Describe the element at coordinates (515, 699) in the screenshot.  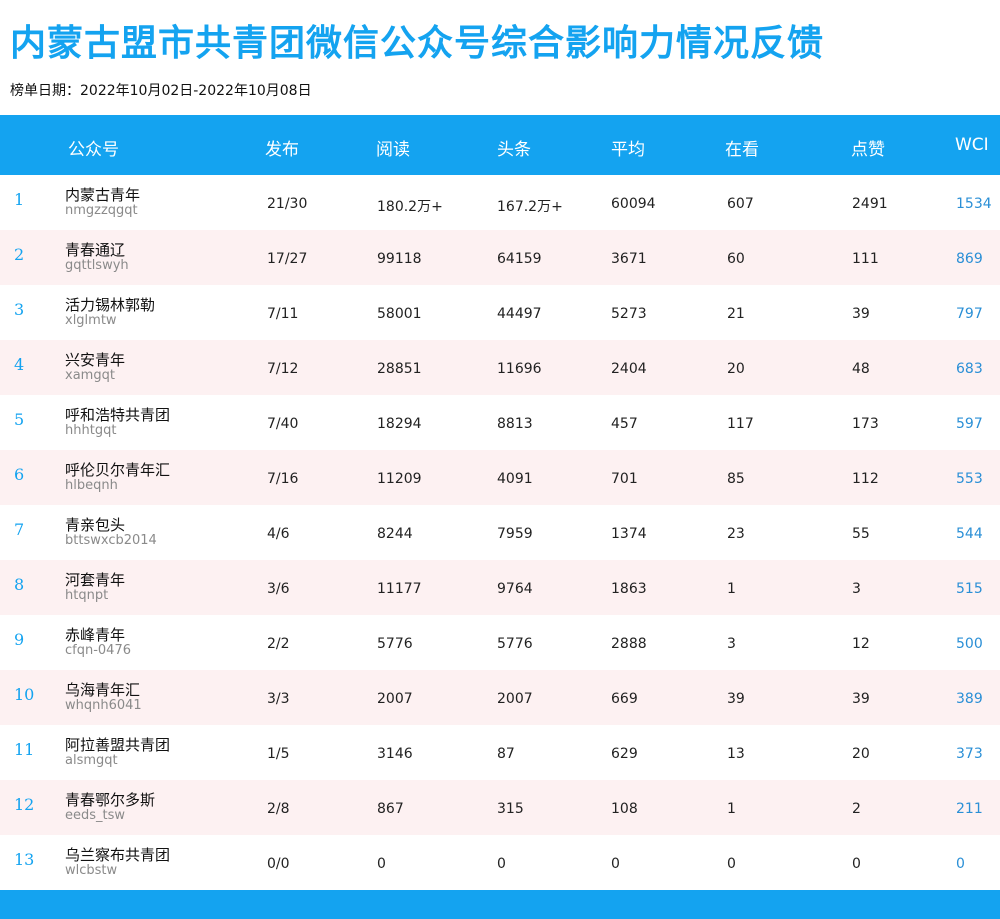
I see `headline-read-count: 2007` at that location.